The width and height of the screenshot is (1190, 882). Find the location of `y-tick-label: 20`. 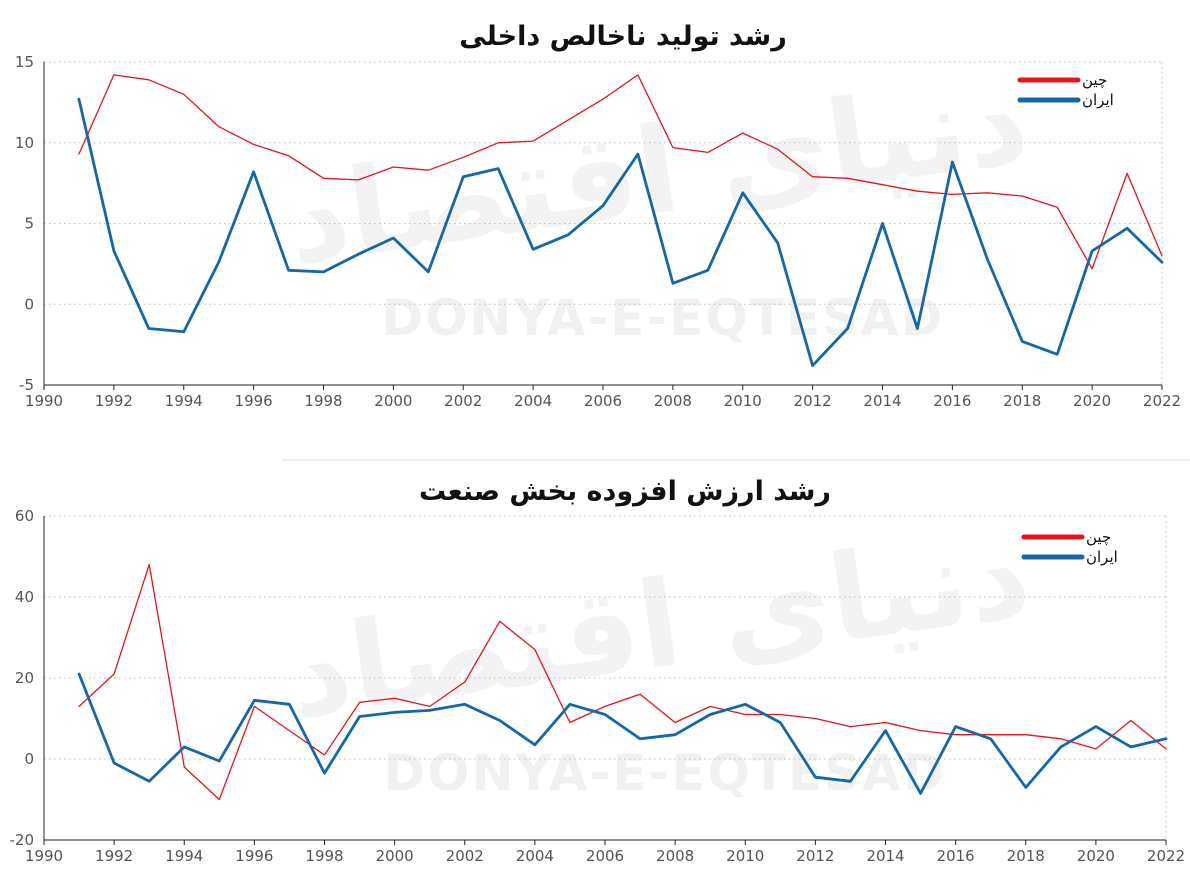

y-tick-label: 20 is located at coordinates (24, 678).